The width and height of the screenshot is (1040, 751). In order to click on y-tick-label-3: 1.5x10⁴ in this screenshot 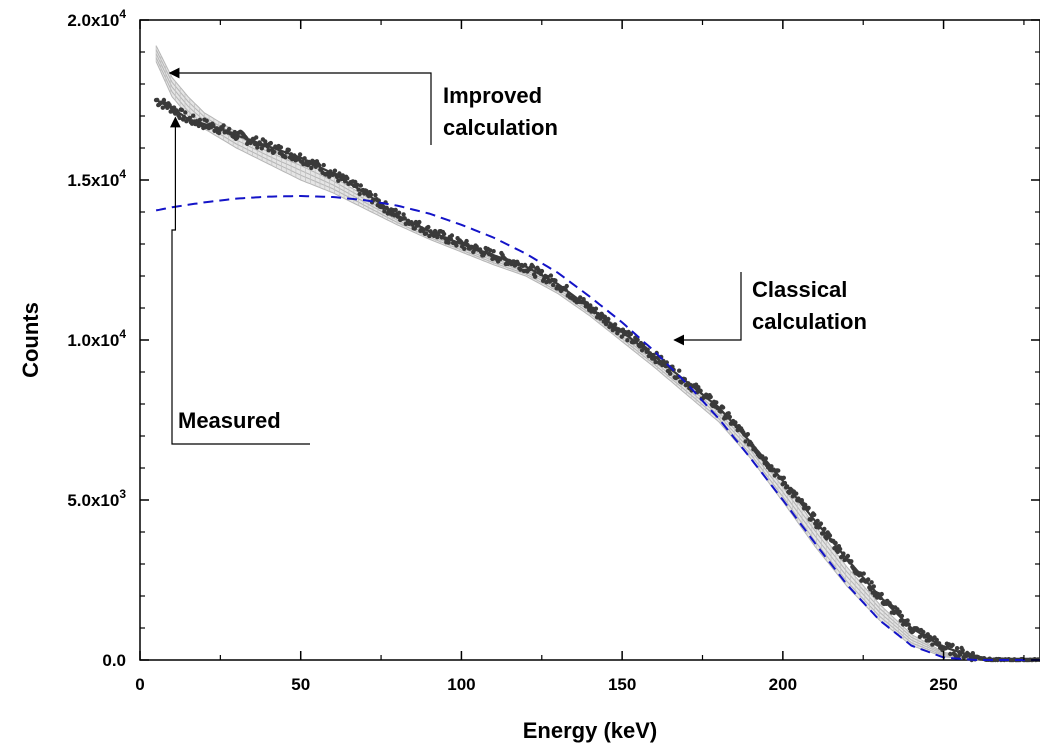, I will do `click(96, 178)`.